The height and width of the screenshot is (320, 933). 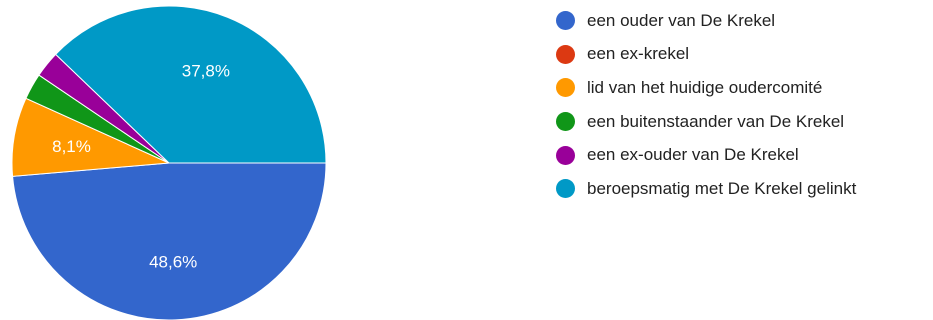 I want to click on legend-item: een ex-ouder van De Krekel, so click(x=706, y=155).